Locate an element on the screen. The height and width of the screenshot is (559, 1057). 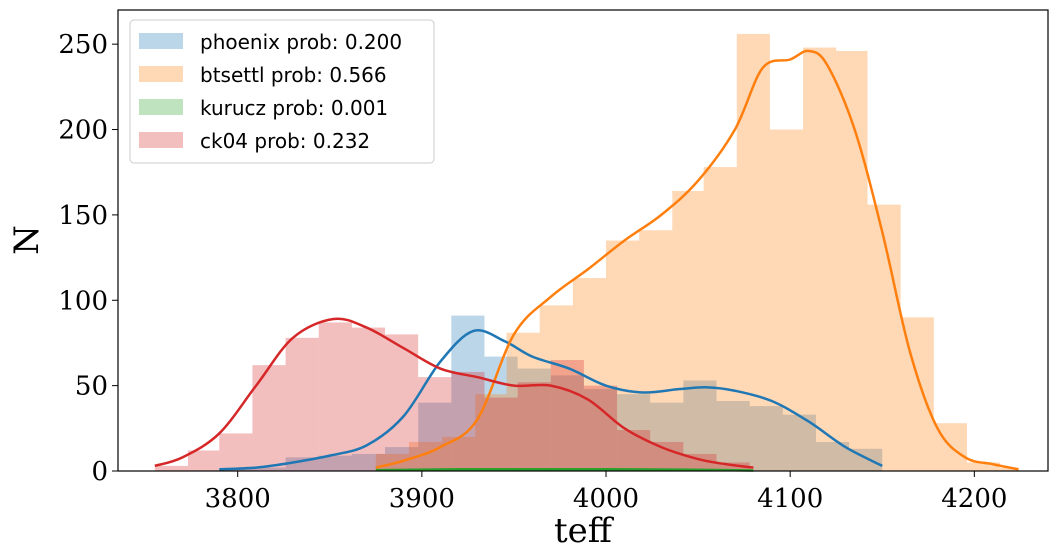
x-tick-label: 3900 is located at coordinates (422, 499).